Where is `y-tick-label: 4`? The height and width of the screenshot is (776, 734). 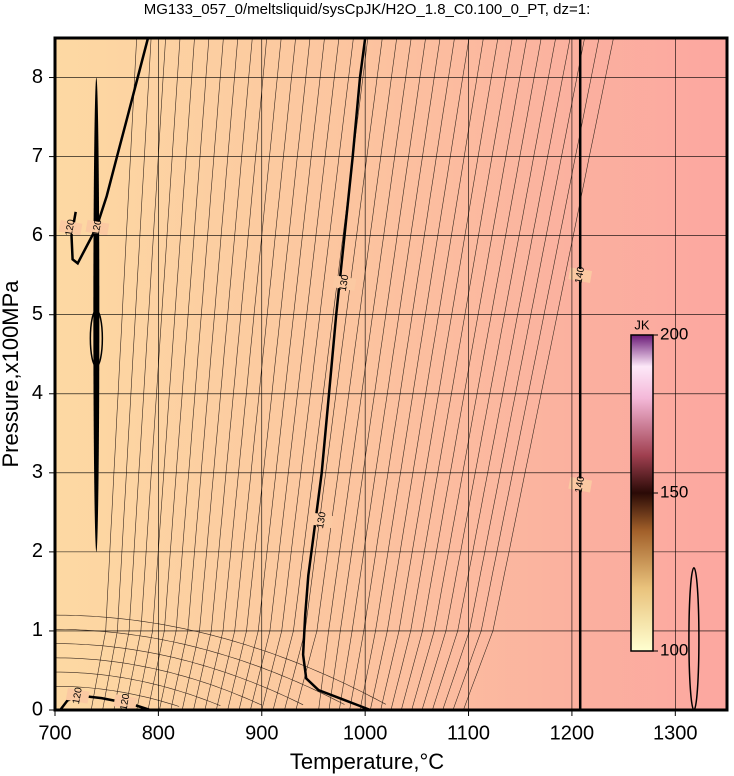 y-tick-label: 4 is located at coordinates (37, 393).